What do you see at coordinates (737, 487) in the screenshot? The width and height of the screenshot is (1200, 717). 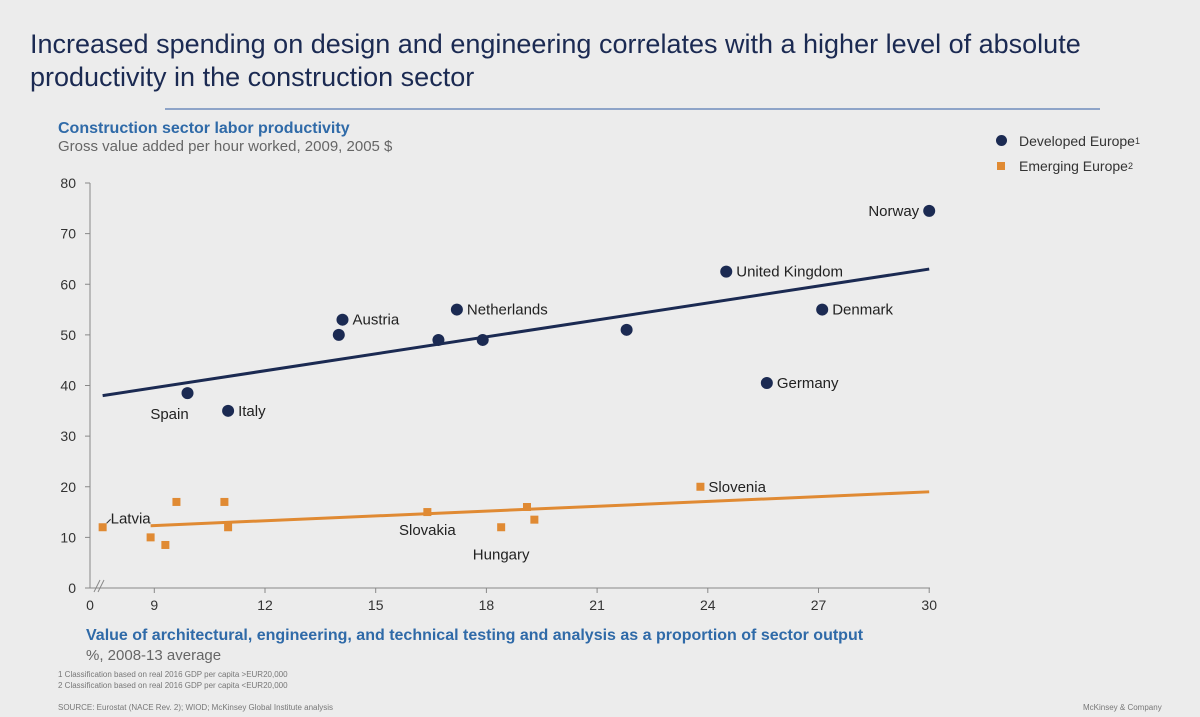 I see `data-label: Slovenia` at bounding box center [737, 487].